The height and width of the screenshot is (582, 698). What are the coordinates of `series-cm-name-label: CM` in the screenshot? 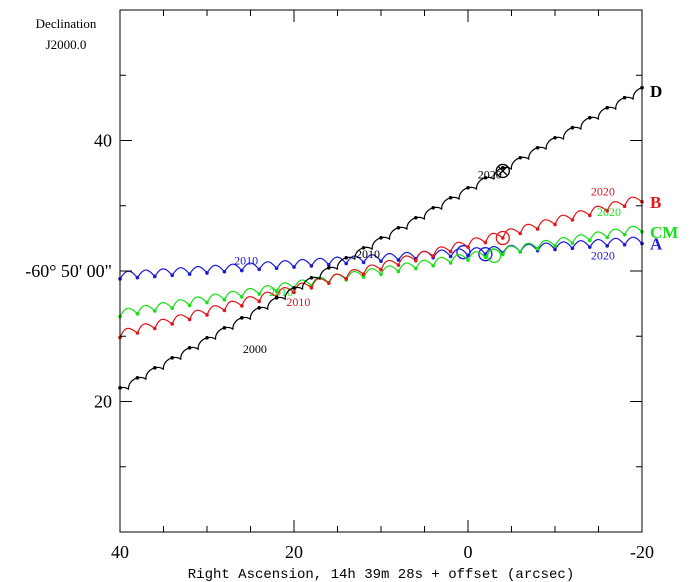 It's located at (664, 232).